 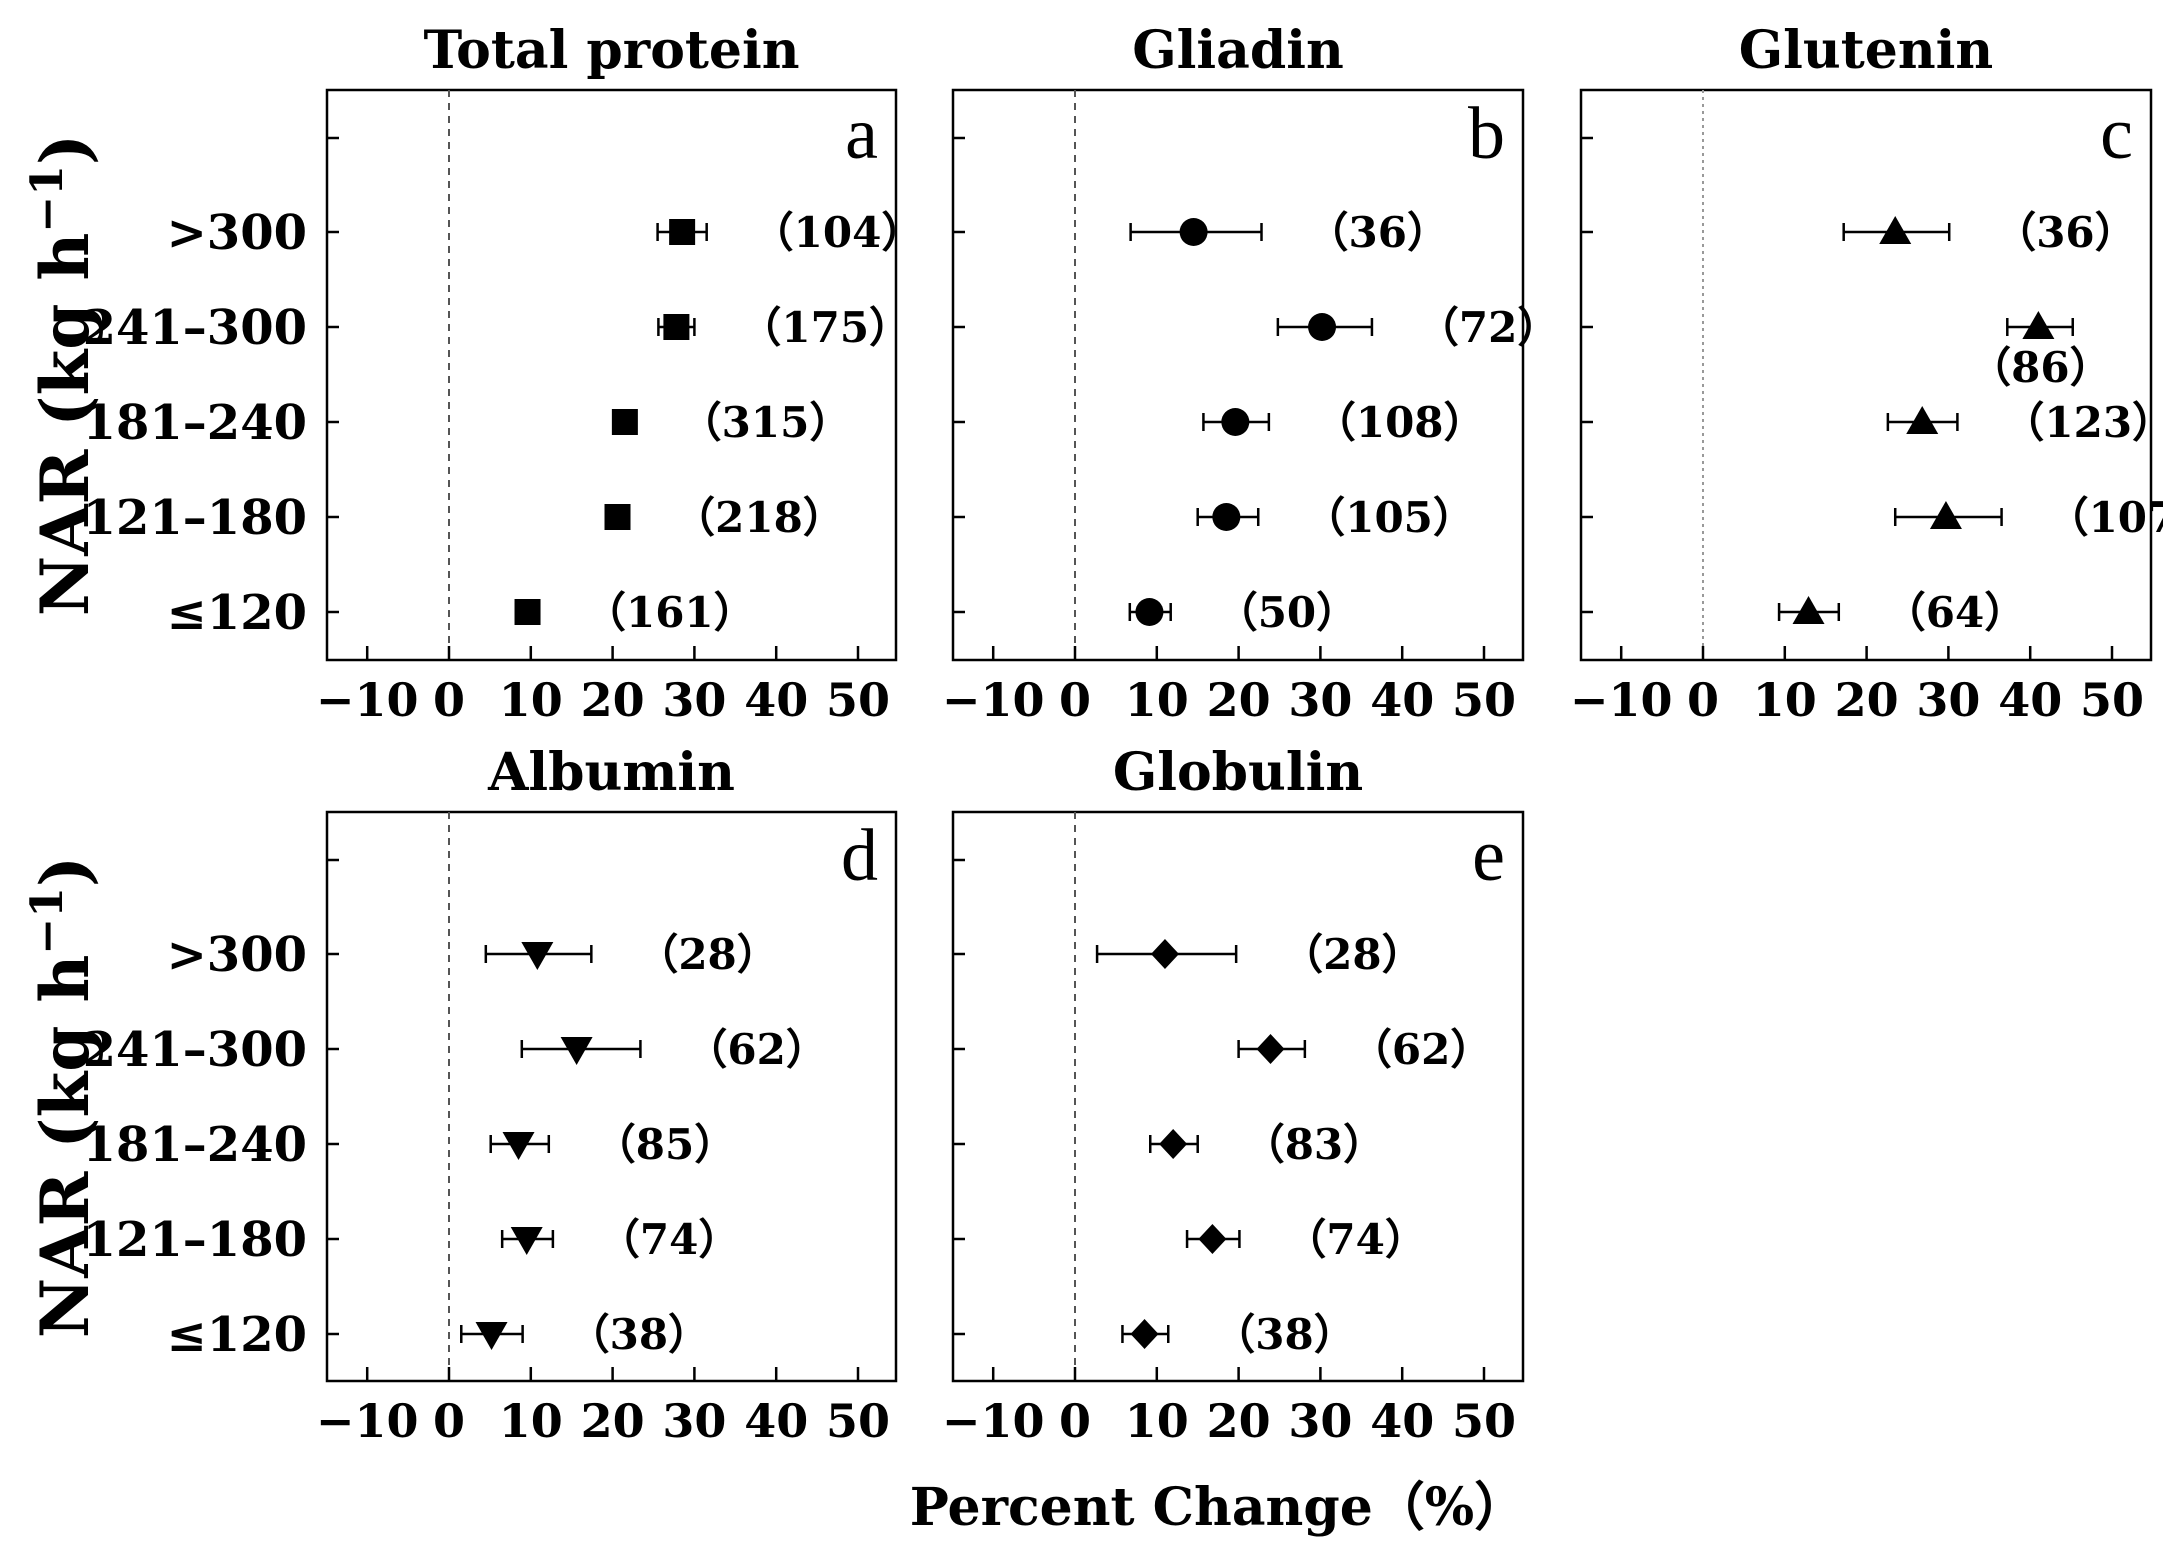 I want to click on data-point: （161）, so click(x=635, y=612).